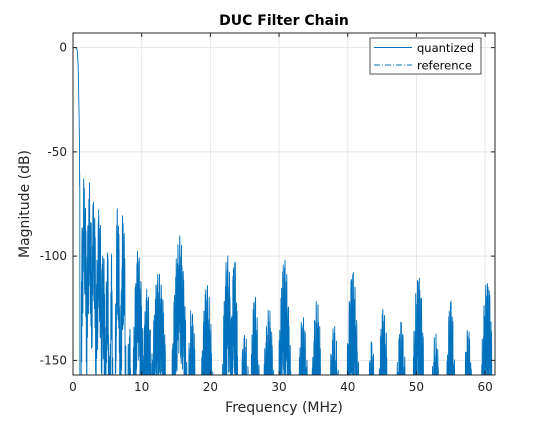 The width and height of the screenshot is (560, 424). What do you see at coordinates (484, 387) in the screenshot?
I see `x-tick-label: 60` at bounding box center [484, 387].